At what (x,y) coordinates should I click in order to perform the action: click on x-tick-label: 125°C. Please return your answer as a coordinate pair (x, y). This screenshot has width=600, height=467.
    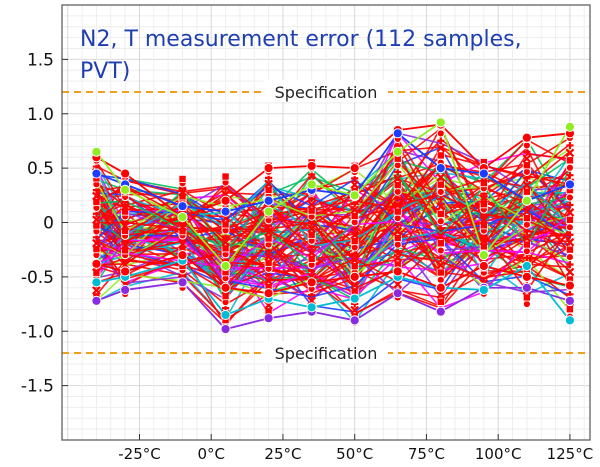
    Looking at the image, I should click on (570, 454).